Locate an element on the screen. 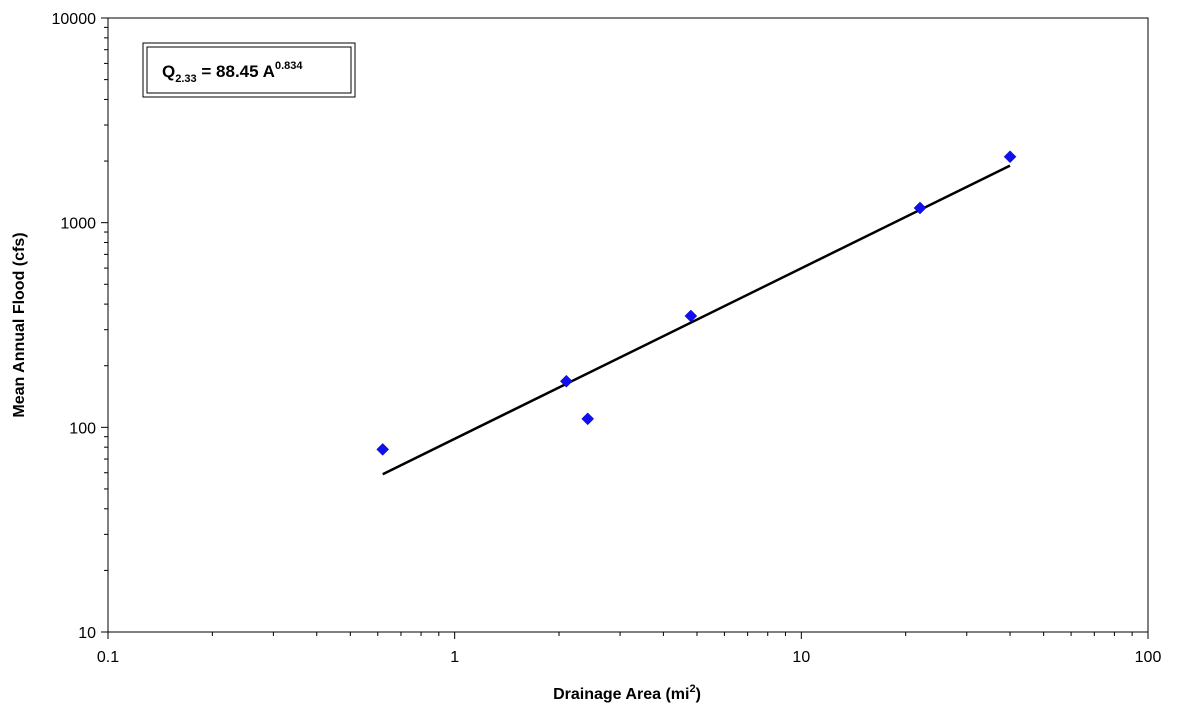 This screenshot has height=710, width=1178. x-tick-label: 10 is located at coordinates (801, 657).